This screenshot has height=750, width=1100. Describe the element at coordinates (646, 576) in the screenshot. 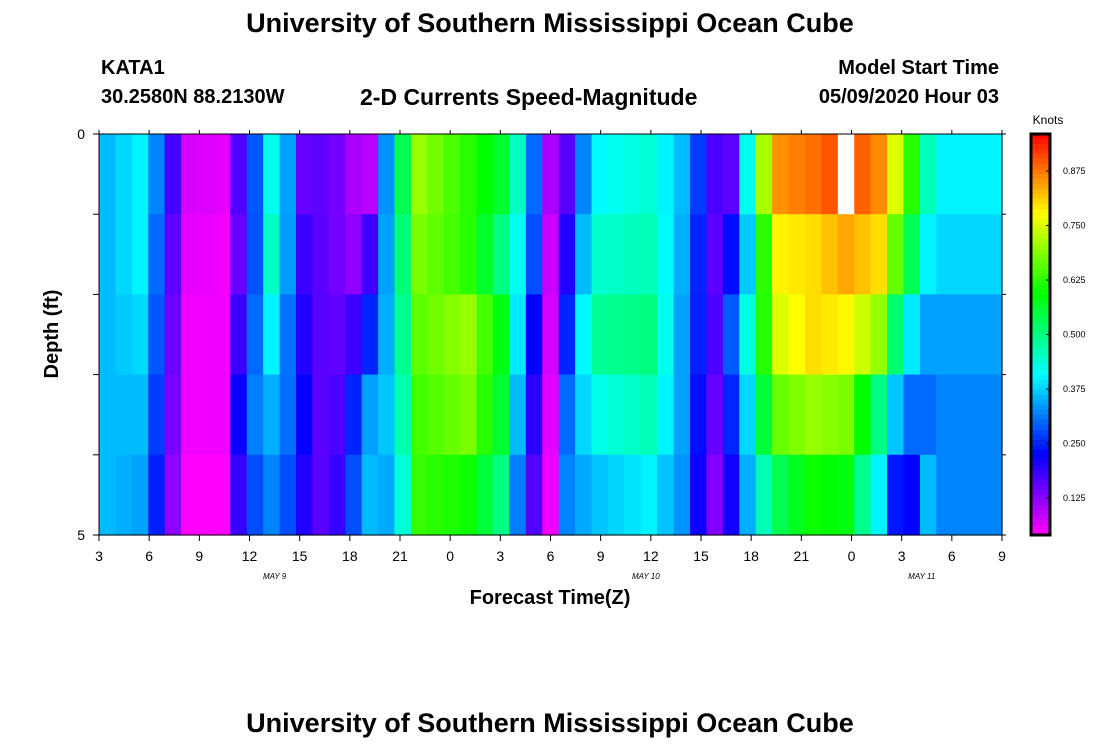

I see `date-label: MAY 10` at that location.